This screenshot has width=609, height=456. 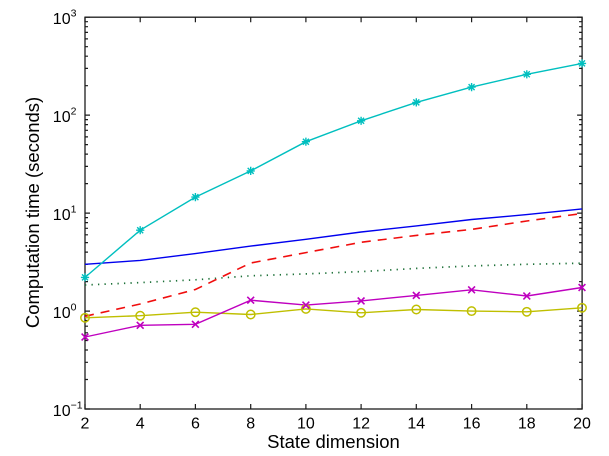 What do you see at coordinates (306, 423) in the screenshot?
I see `svg-text: 10` at bounding box center [306, 423].